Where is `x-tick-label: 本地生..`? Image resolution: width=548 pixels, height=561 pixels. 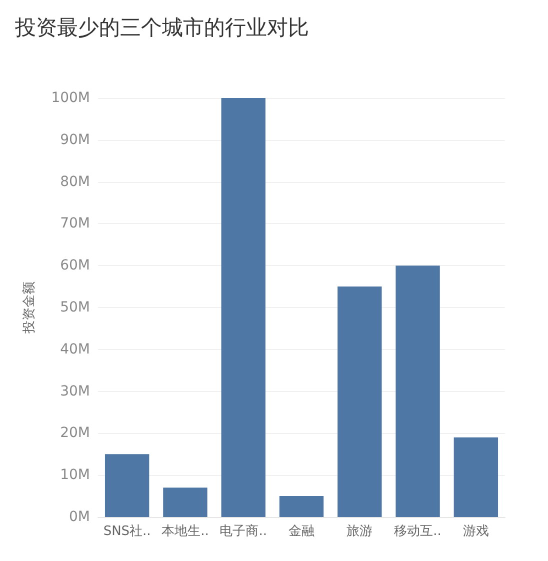 x-tick-label: 本地生.. is located at coordinates (185, 531).